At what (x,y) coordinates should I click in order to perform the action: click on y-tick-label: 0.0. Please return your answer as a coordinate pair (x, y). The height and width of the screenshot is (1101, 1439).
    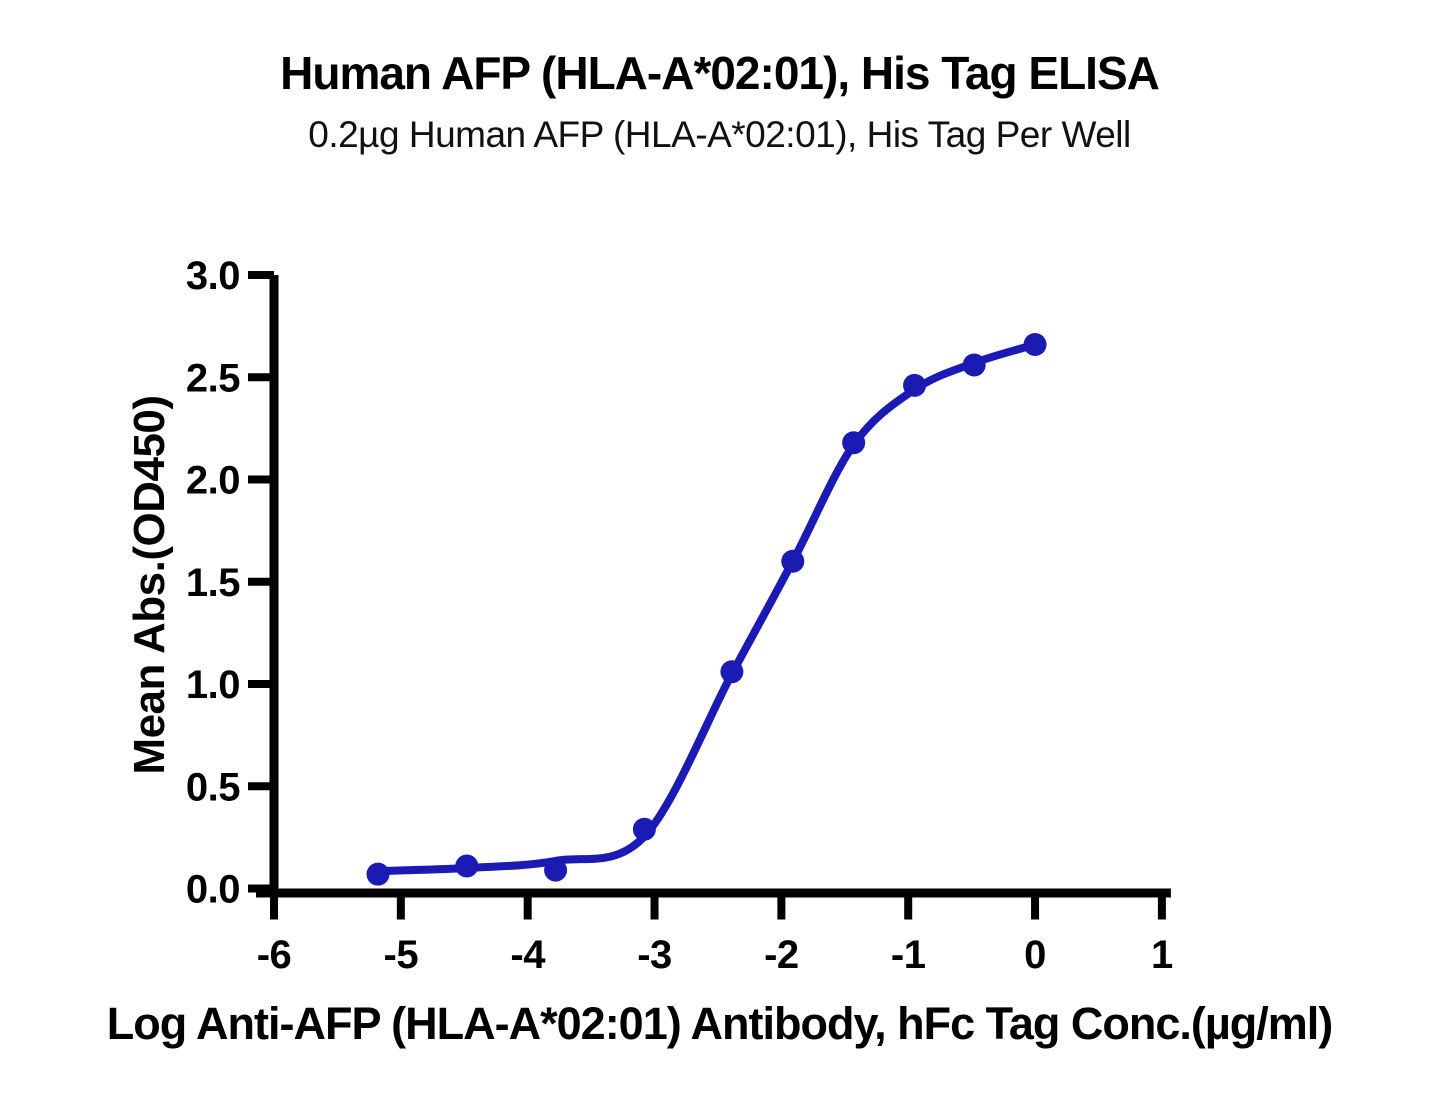
    Looking at the image, I should click on (213, 890).